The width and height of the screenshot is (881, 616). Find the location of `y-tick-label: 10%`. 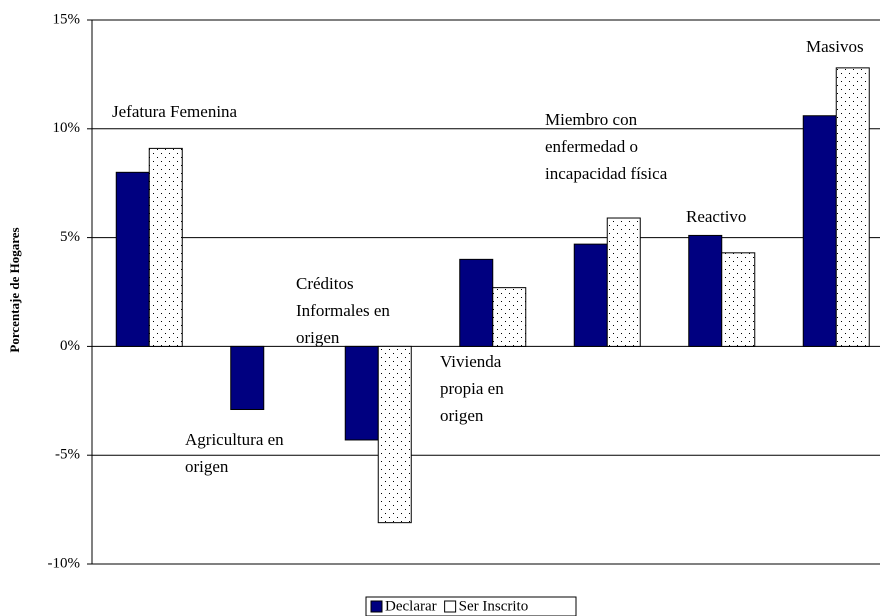

y-tick-label: 10% is located at coordinates (67, 128).